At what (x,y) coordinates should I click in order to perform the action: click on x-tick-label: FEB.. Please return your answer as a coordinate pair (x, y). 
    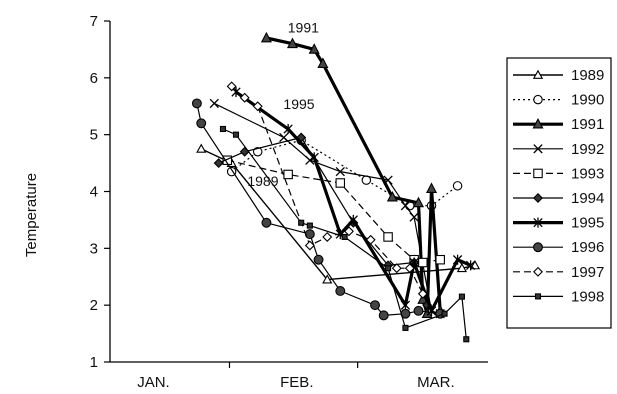
    Looking at the image, I should click on (296, 382).